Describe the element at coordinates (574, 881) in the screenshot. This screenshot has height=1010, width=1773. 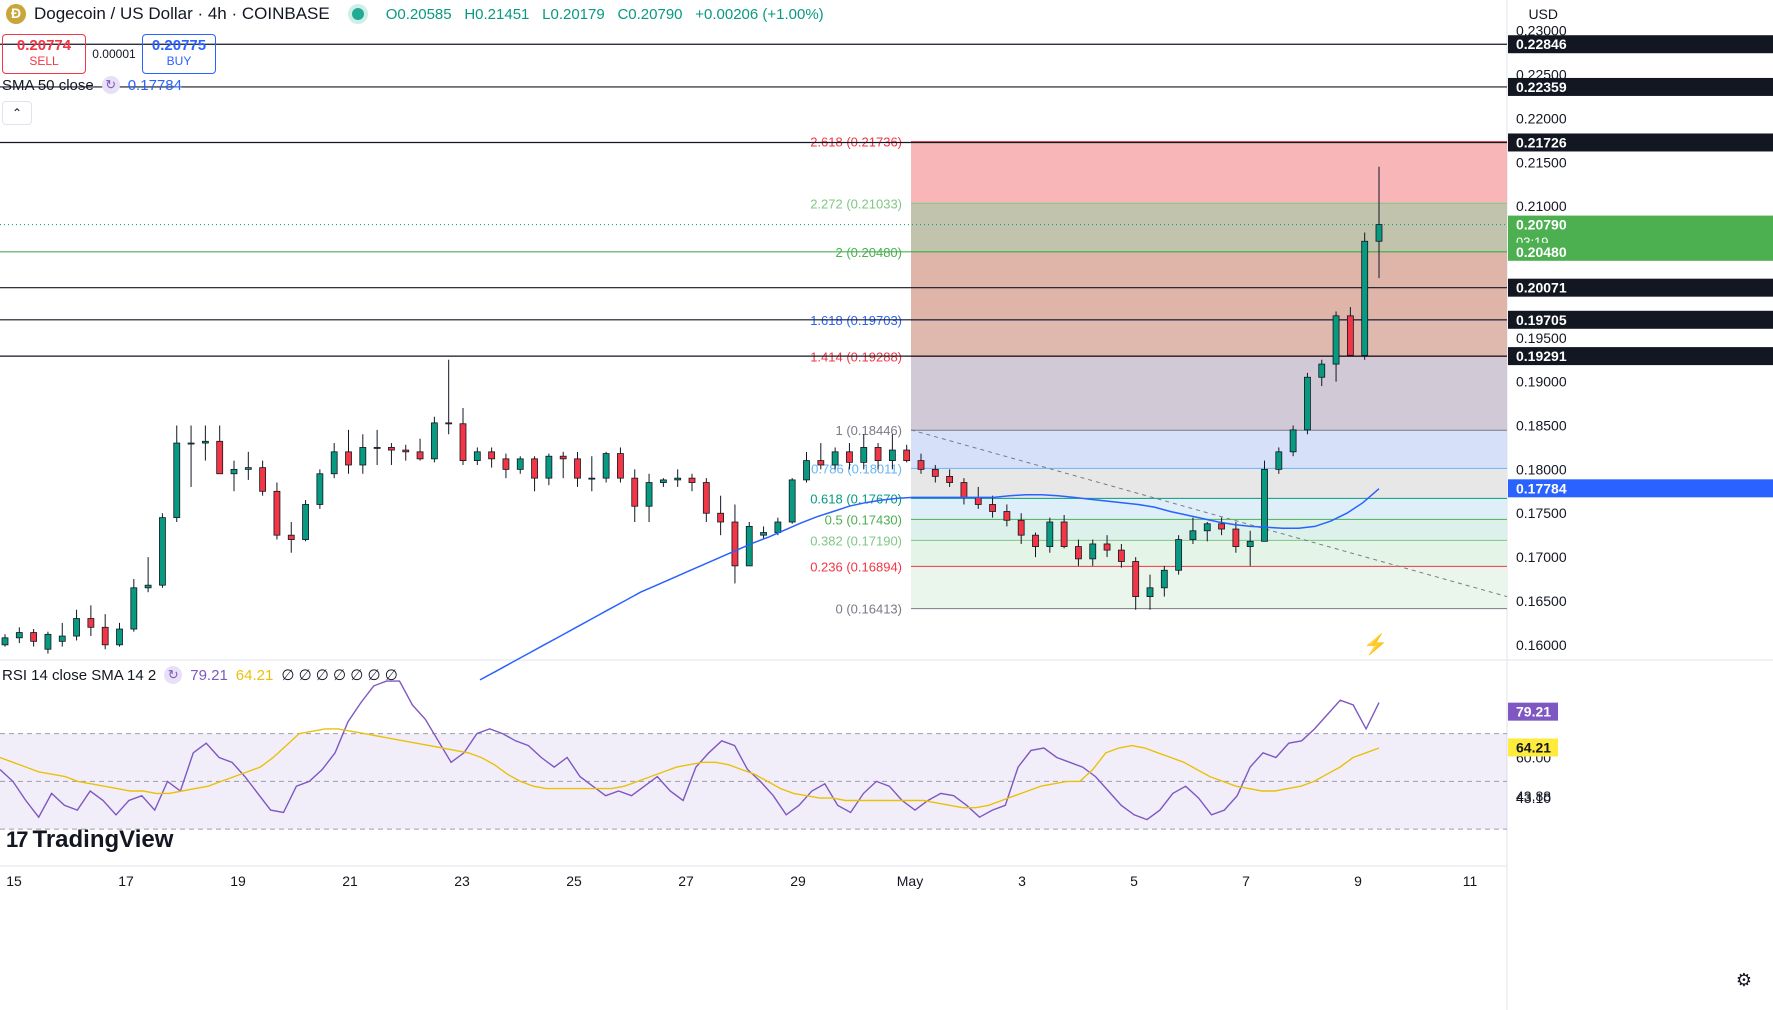
I see `time-tick-label: 25` at that location.